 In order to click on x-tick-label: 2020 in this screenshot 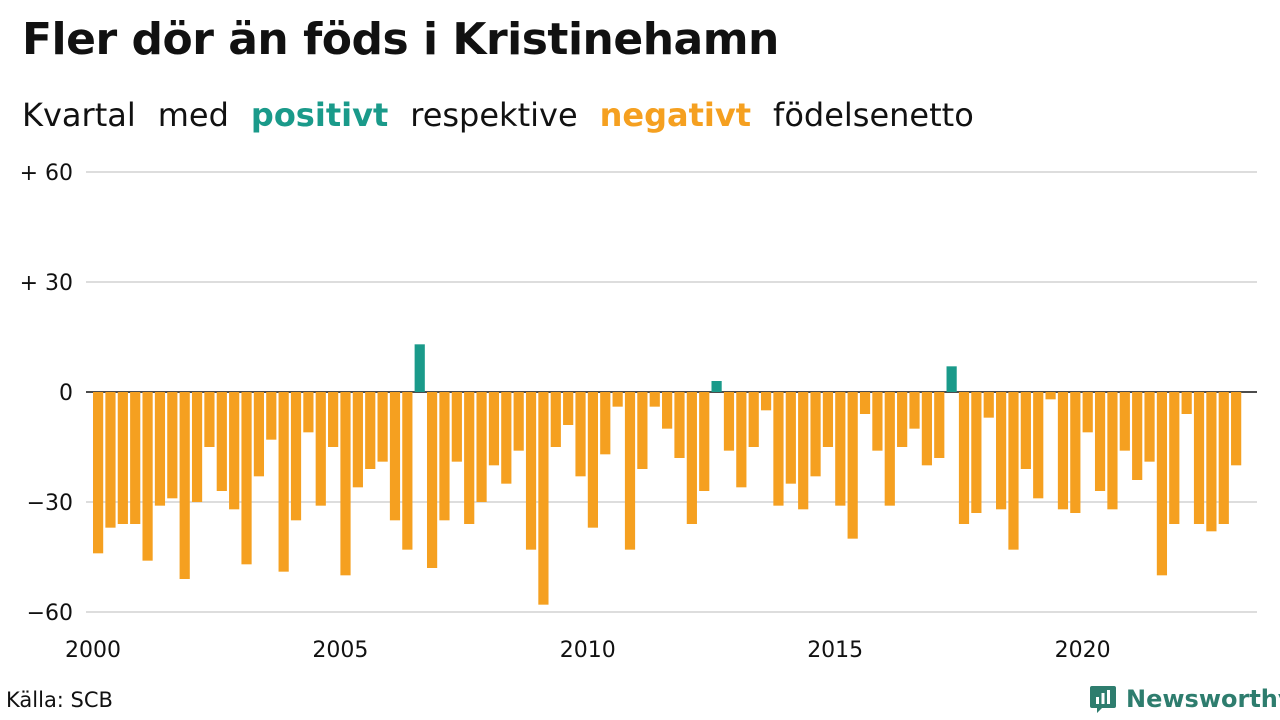, I will do `click(1083, 650)`.